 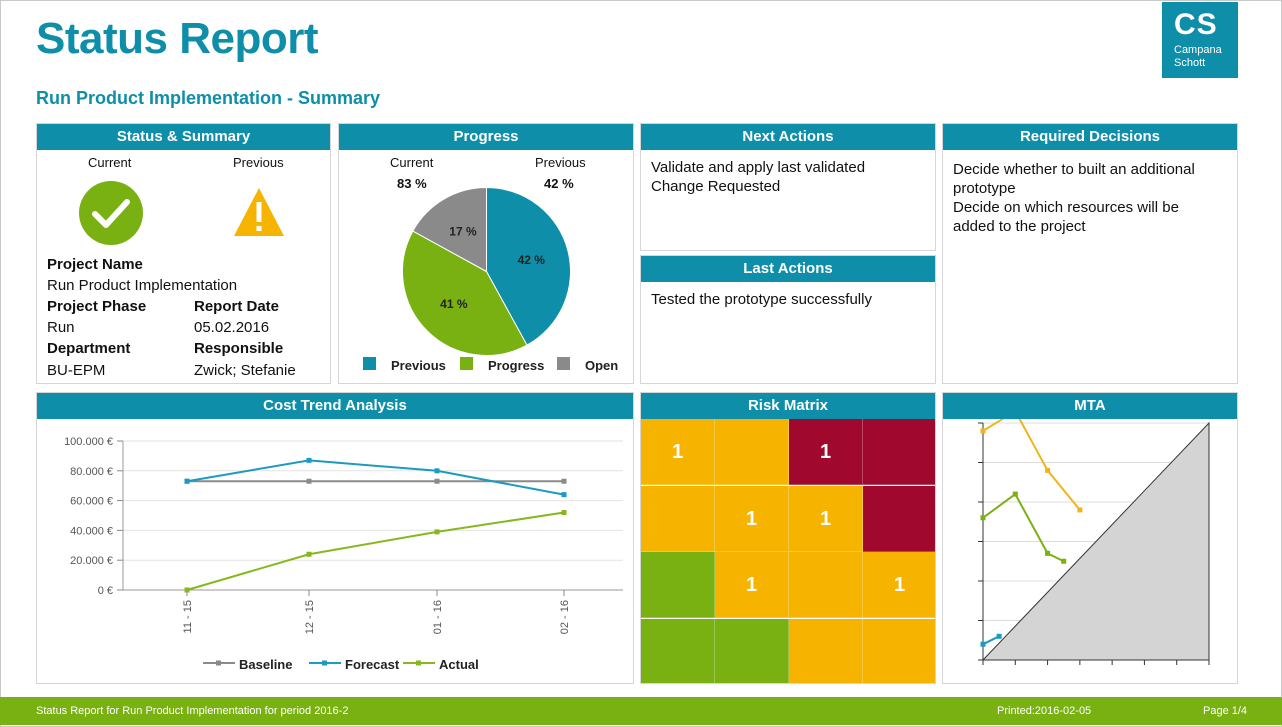 What do you see at coordinates (459, 664) in the screenshot?
I see `cost-legend-label-actual: Actual` at bounding box center [459, 664].